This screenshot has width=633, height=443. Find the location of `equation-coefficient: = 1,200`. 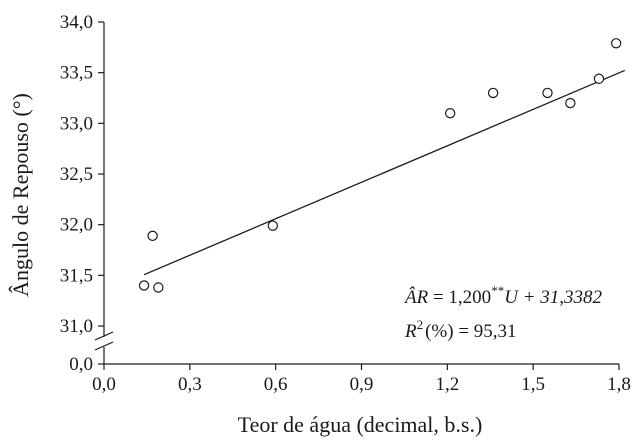

equation-coefficient: = 1,200 is located at coordinates (459, 297).